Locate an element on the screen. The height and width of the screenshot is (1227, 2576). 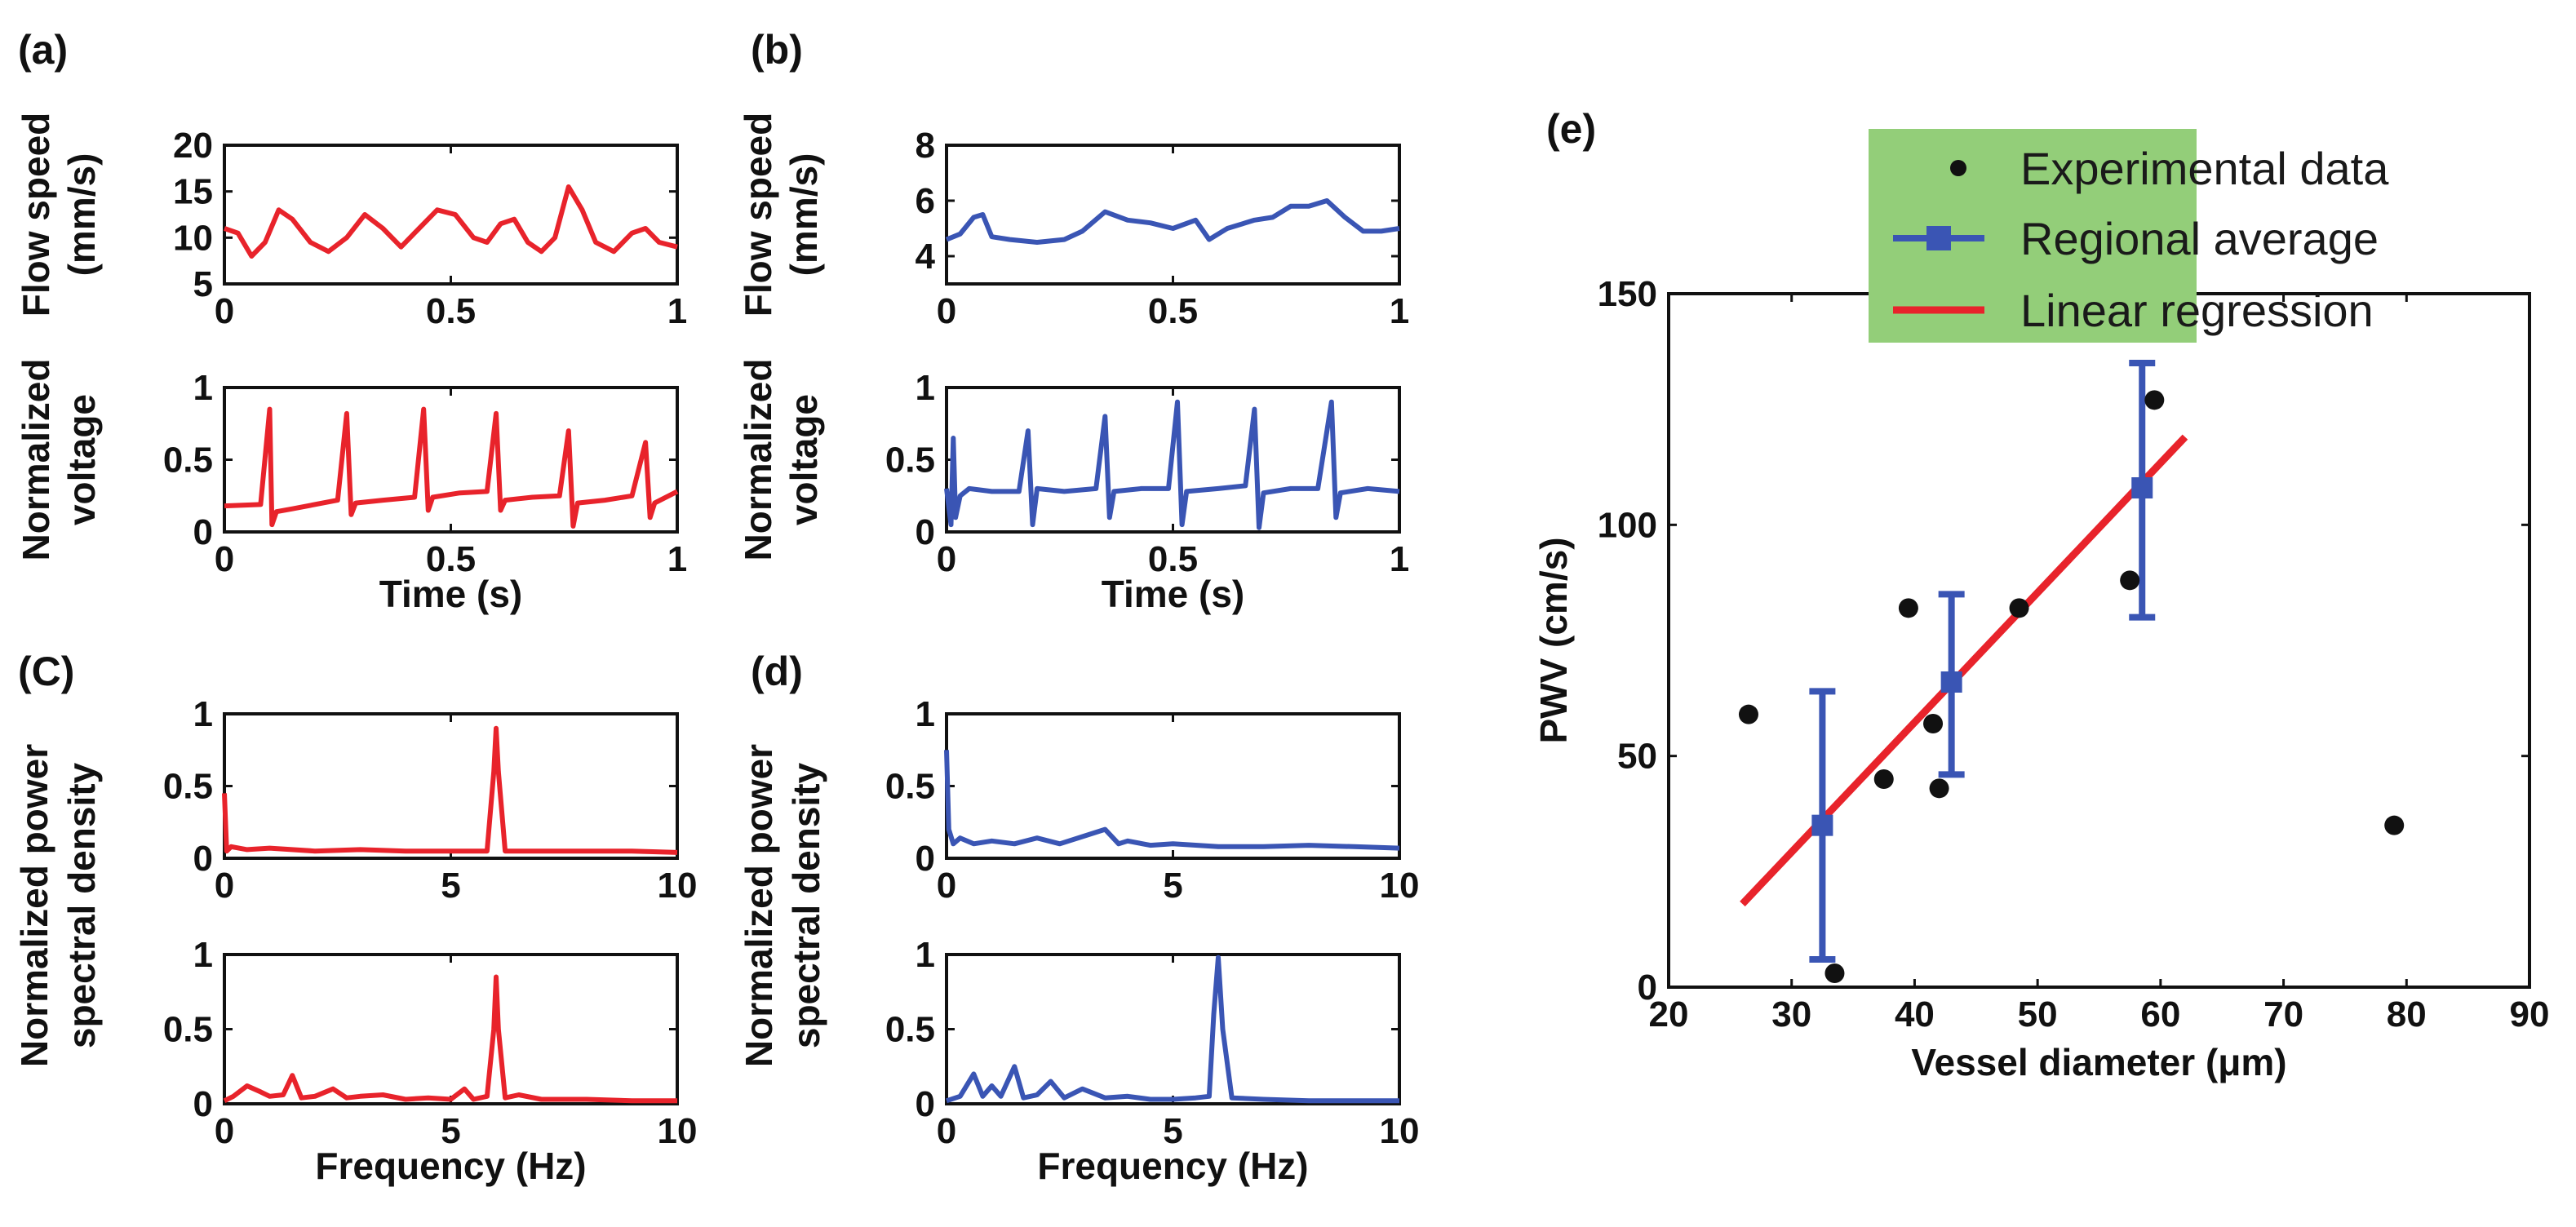
chart-panel-3: 0 0.5 1 0 0.5 1 Time (s) Normalized voltage is located at coordinates (1073, 487).